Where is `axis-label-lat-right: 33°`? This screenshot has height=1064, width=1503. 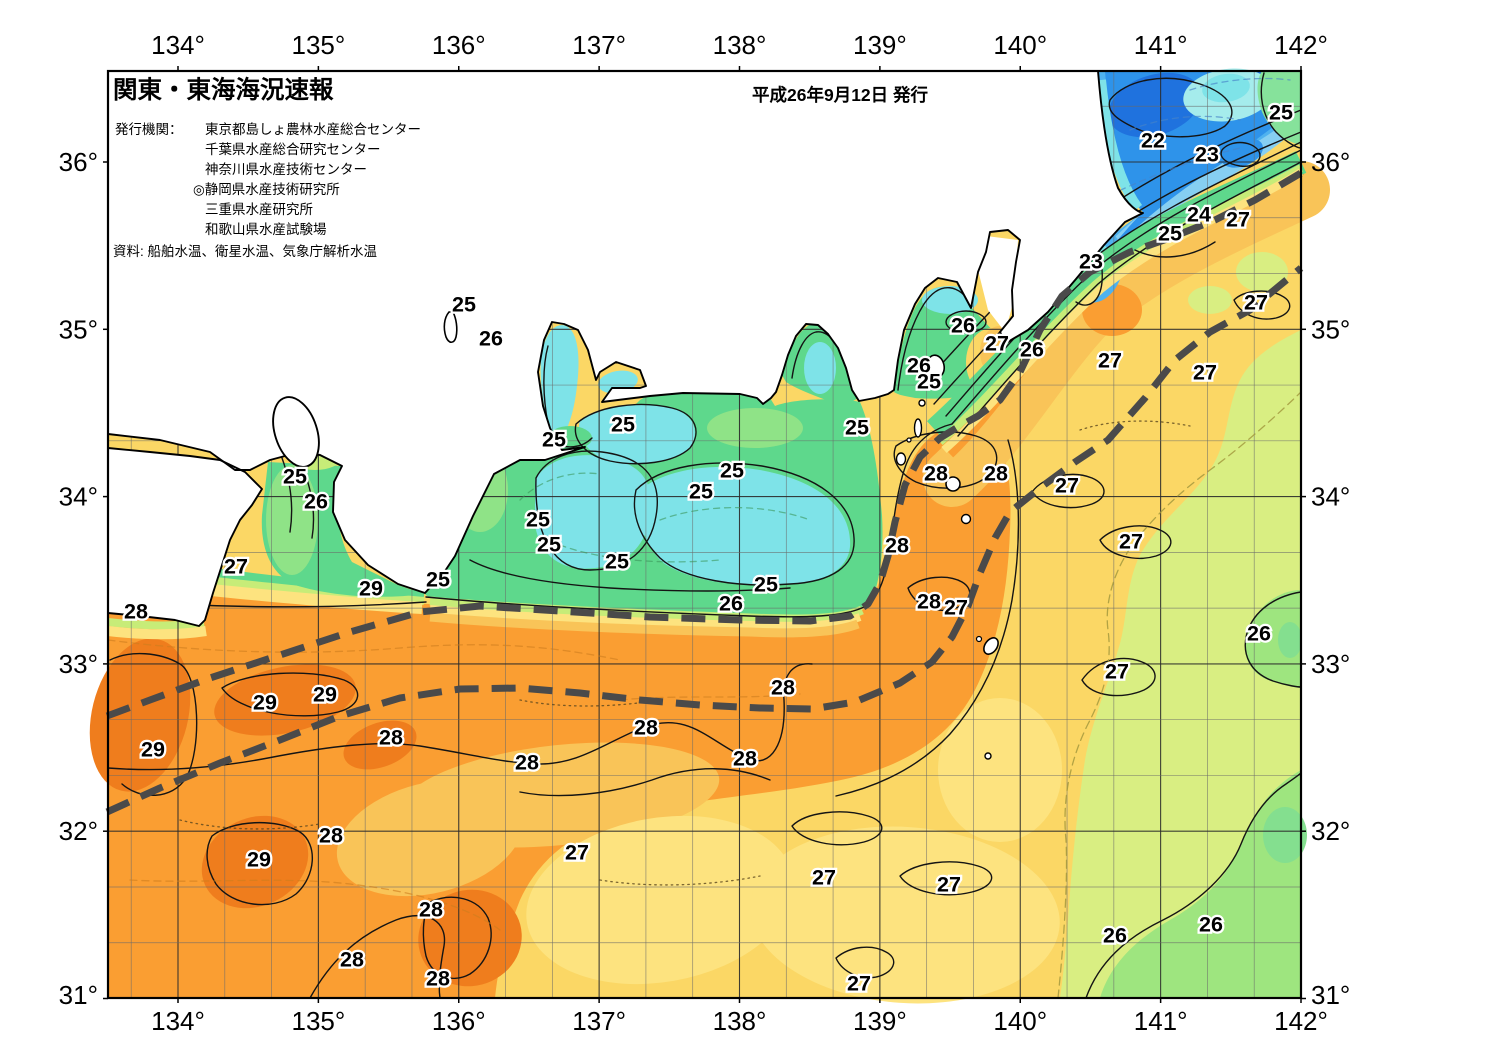
axis-label-lat-right: 33° is located at coordinates (1330, 664).